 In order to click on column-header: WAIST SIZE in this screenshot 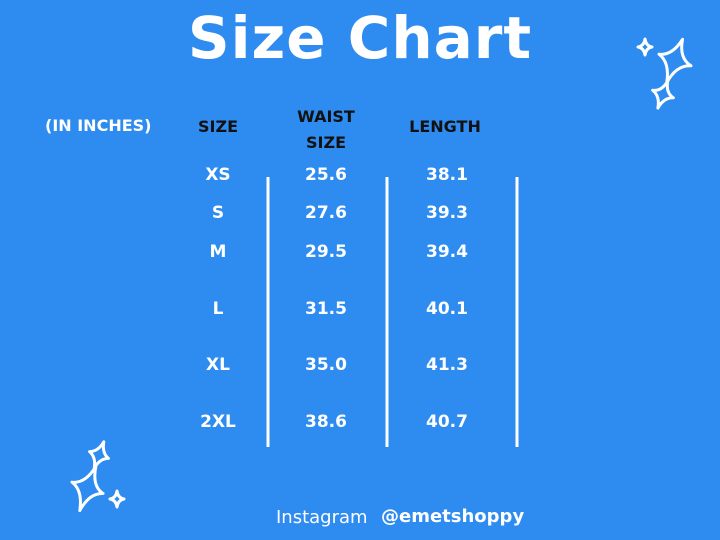, I will do `click(326, 129)`.